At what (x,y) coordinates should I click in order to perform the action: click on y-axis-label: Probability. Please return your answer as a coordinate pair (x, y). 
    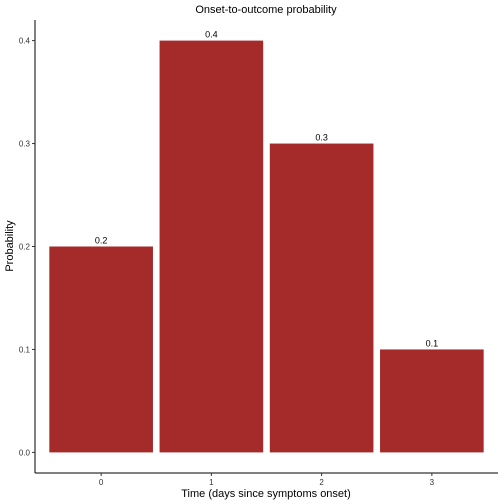
    Looking at the image, I should click on (10, 246).